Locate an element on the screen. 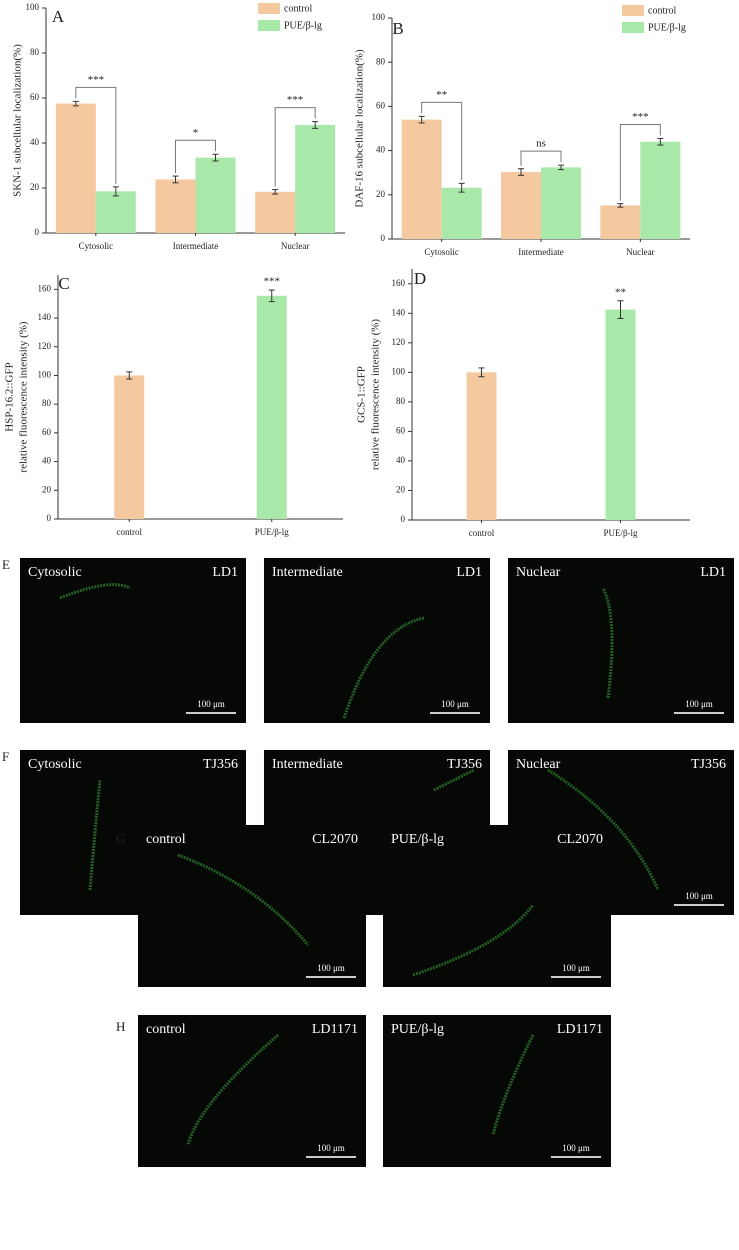 This screenshot has height=1250, width=739. condition-label: Intermediate is located at coordinates (307, 572).